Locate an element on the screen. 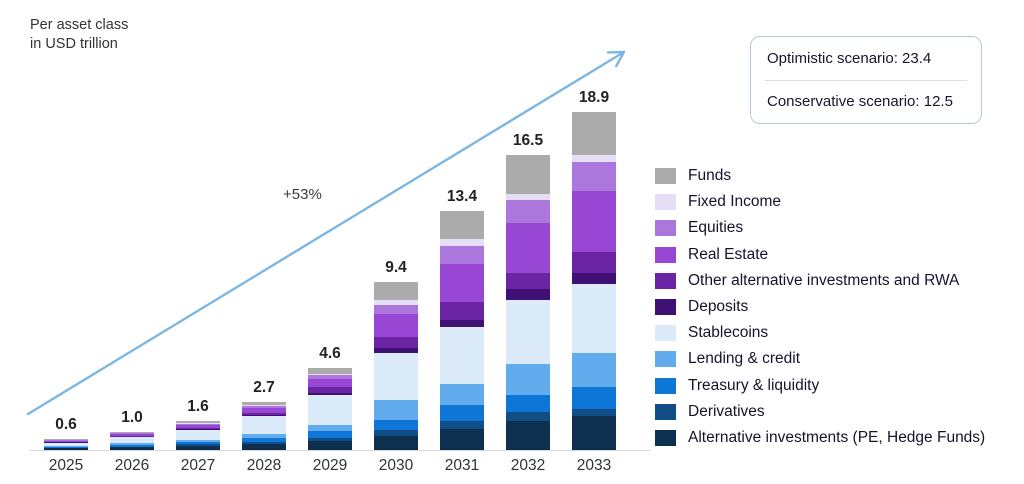  legend-item: Equities is located at coordinates (820, 228).